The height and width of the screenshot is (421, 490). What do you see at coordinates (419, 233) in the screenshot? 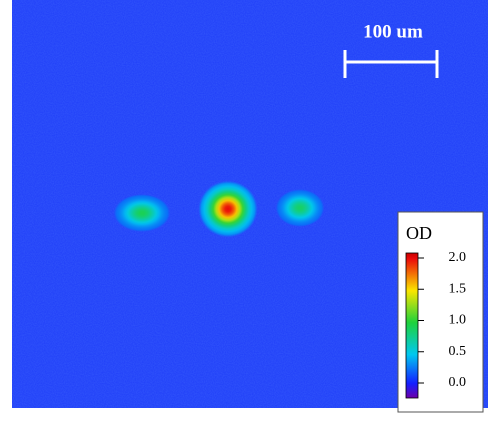
I see `colorbar-title: OD` at bounding box center [419, 233].